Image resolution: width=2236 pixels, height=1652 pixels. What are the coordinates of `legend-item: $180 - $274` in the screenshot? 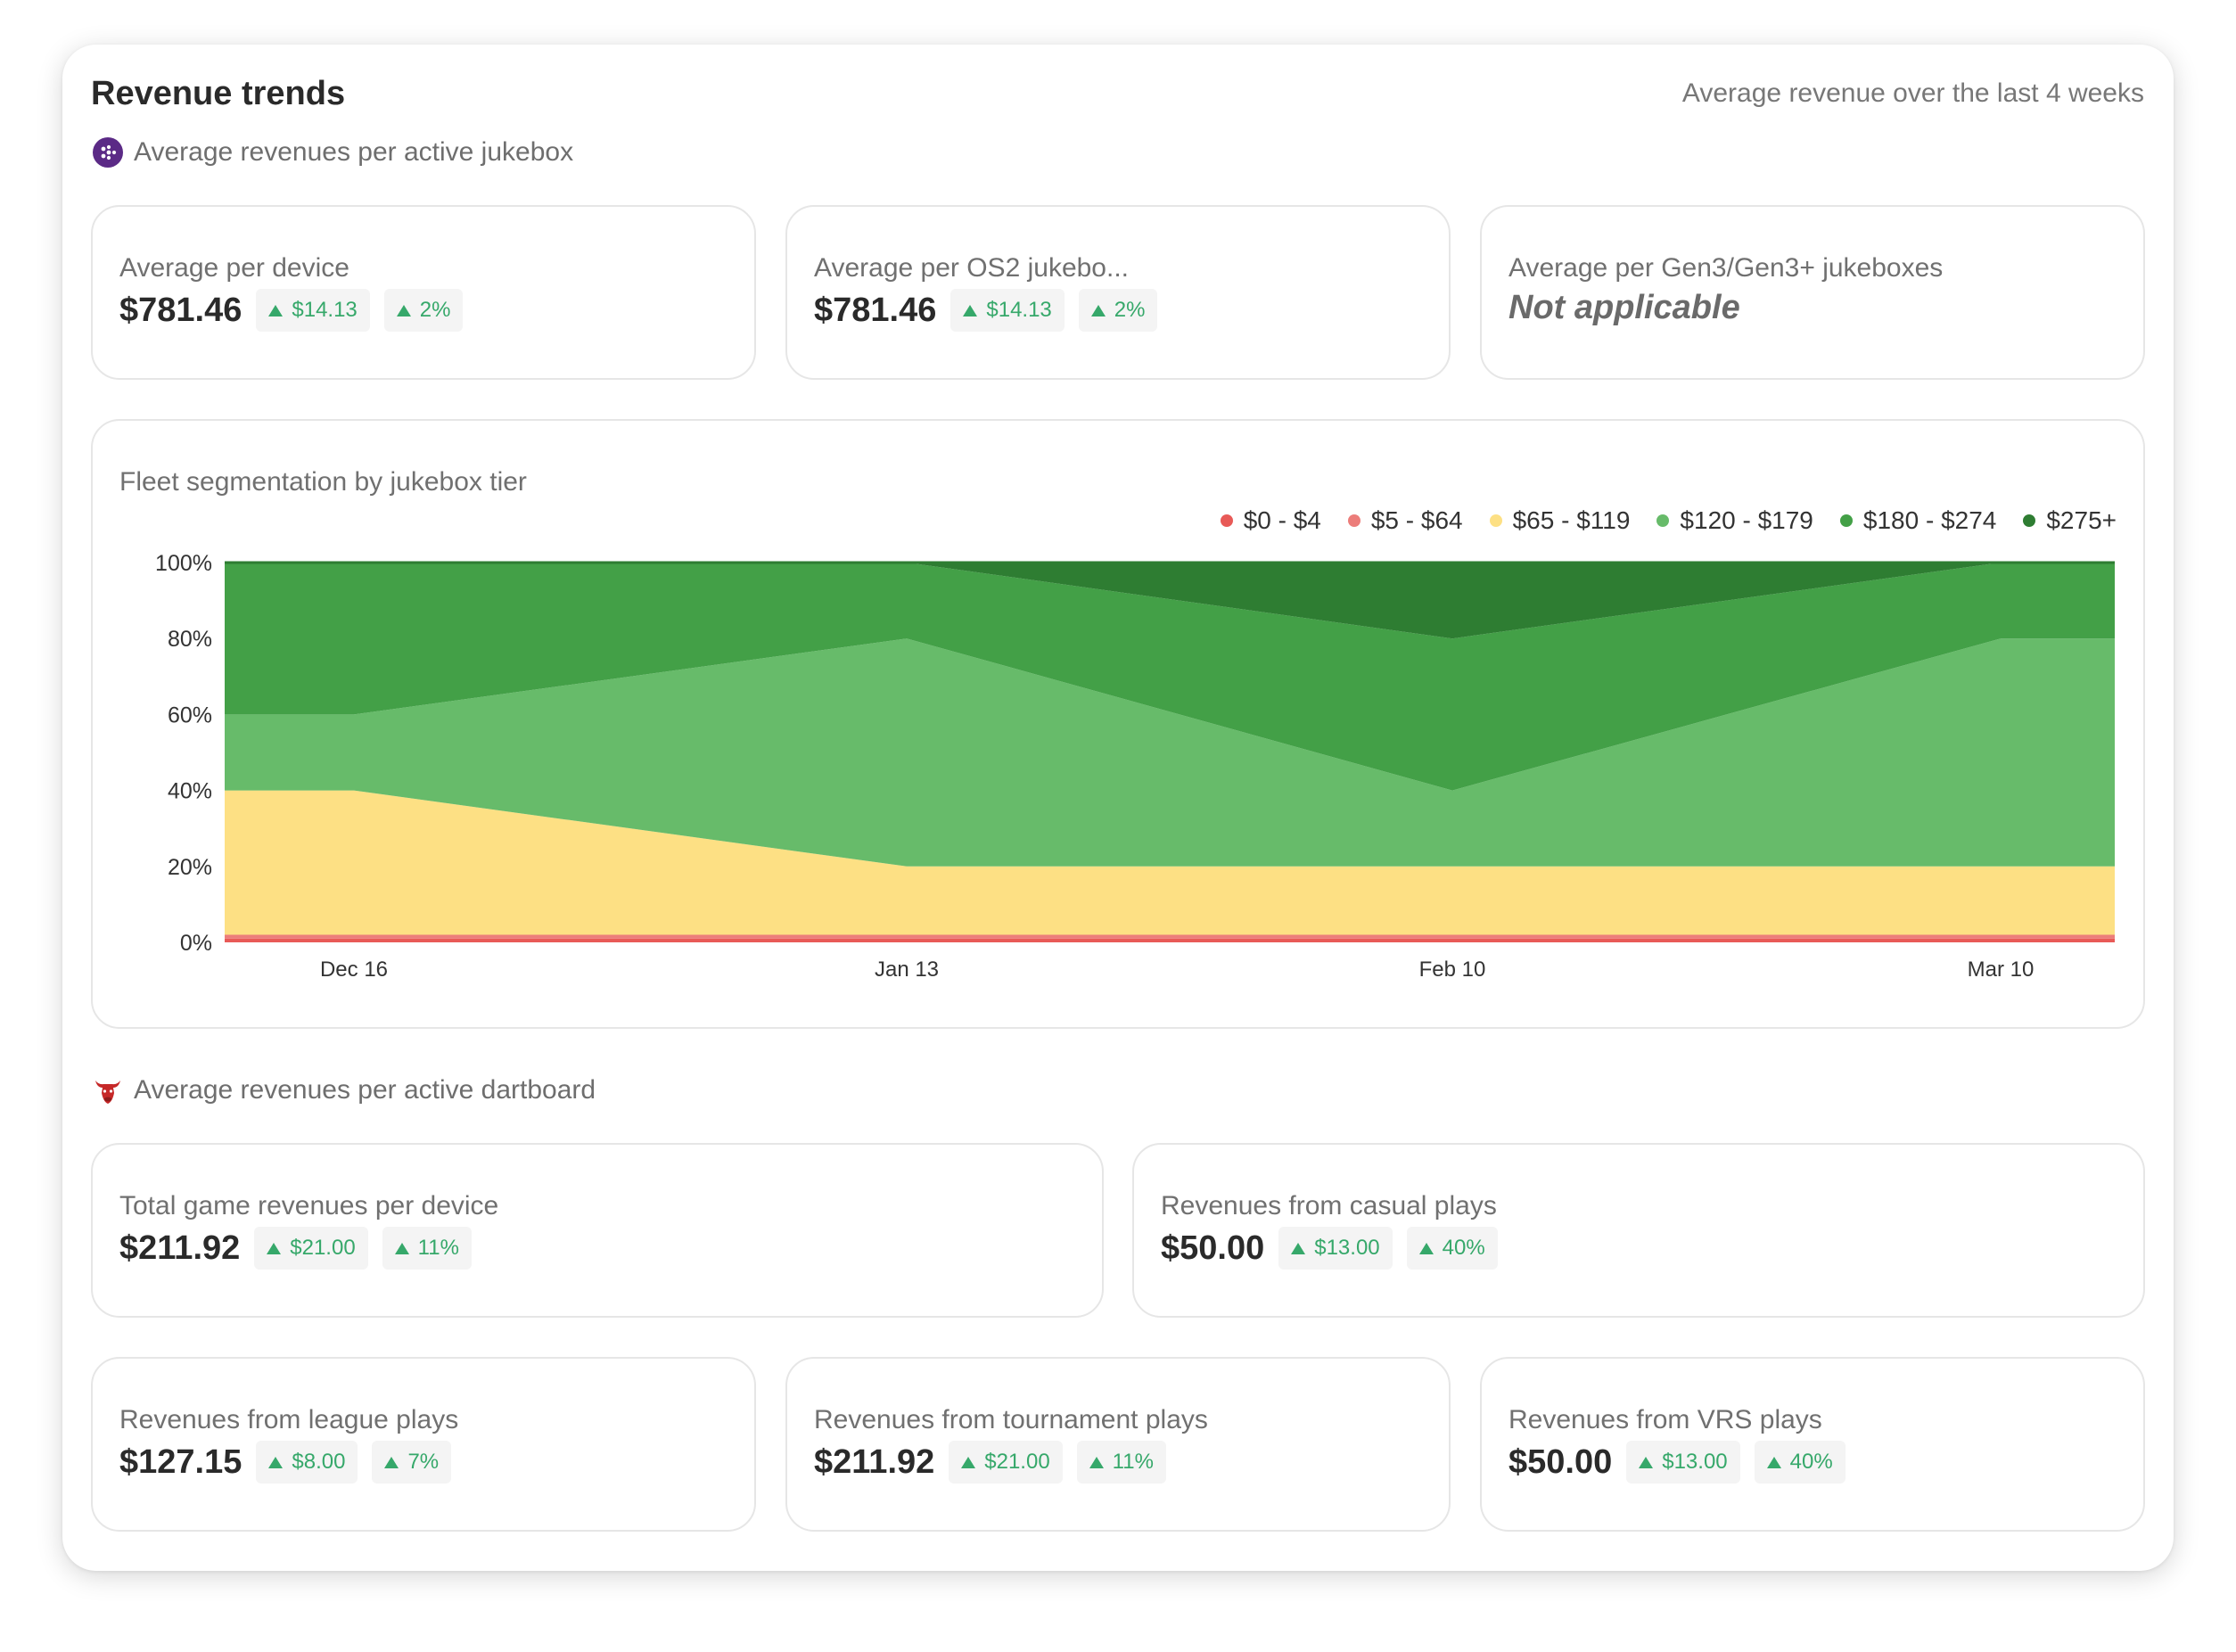 It's located at (1918, 520).